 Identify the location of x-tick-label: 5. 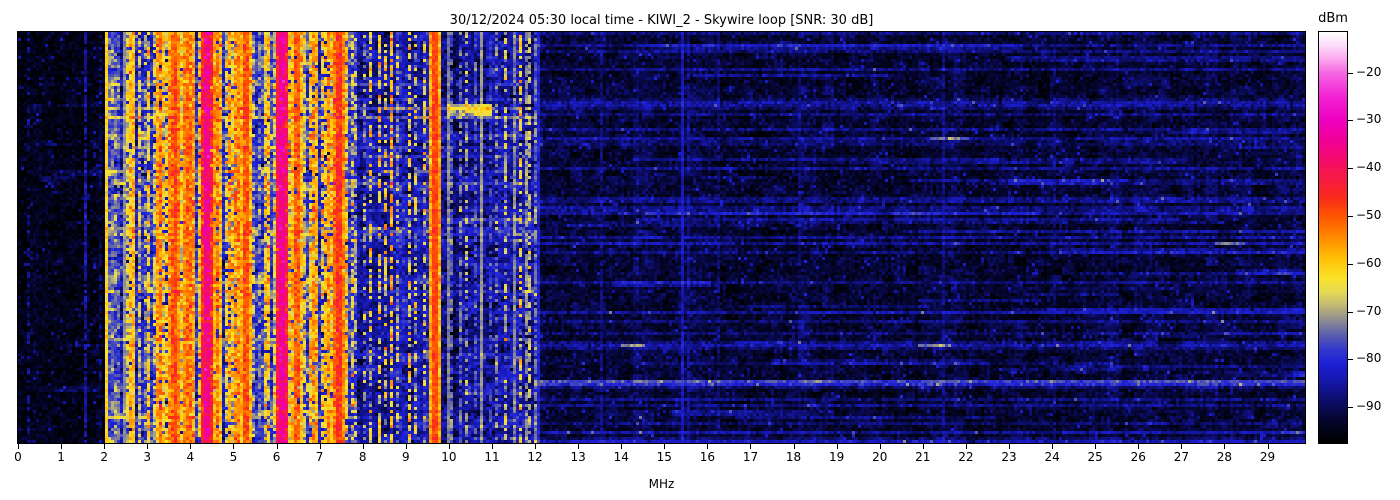
(233, 457).